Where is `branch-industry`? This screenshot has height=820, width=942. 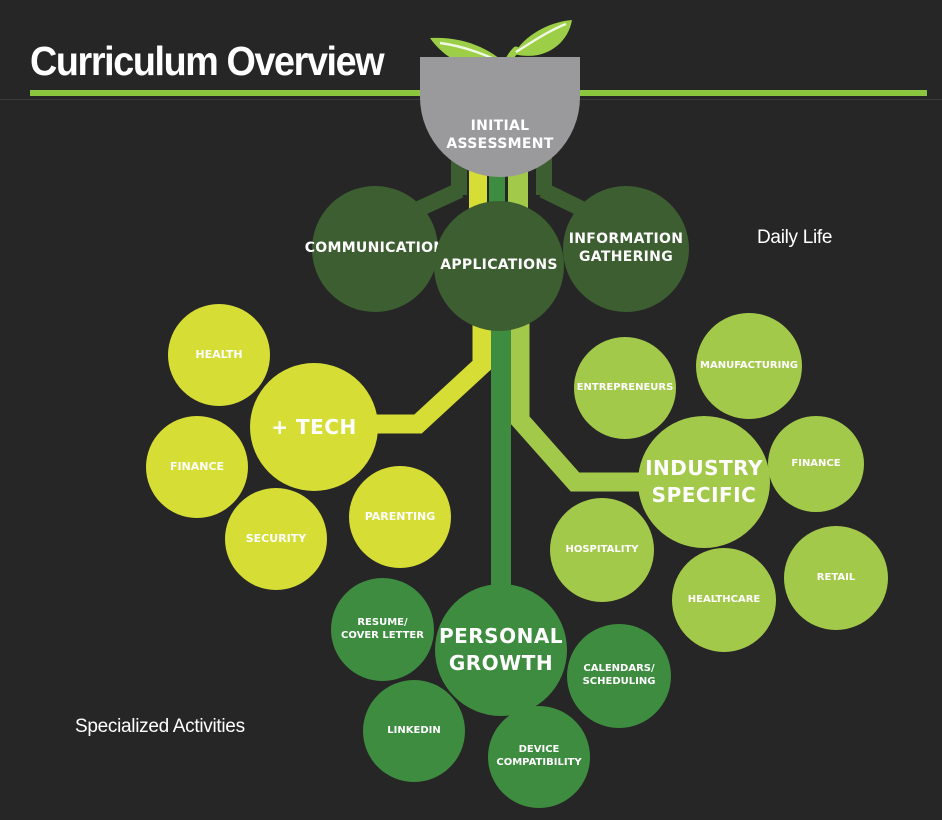 branch-industry is located at coordinates (580, 396).